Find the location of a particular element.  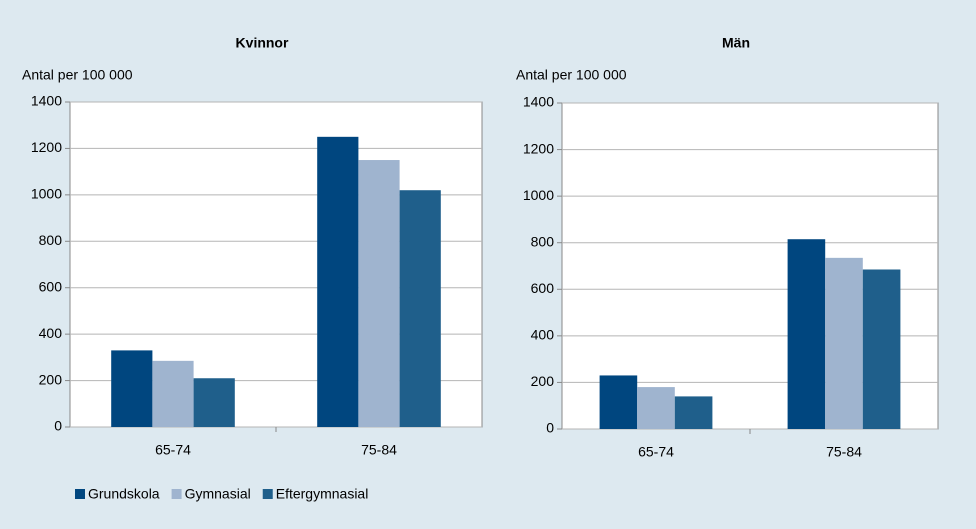

legend-label: Grundskola is located at coordinates (124, 494).